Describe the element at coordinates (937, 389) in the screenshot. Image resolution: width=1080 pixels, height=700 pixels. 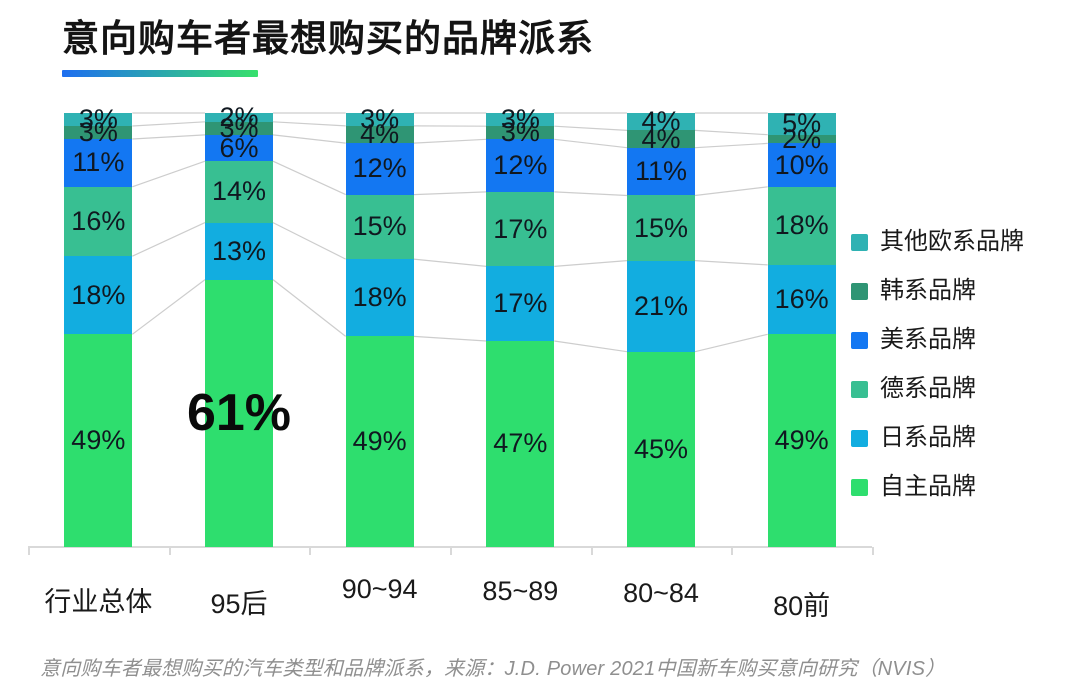
I see `legend-item: 德系品牌` at that location.